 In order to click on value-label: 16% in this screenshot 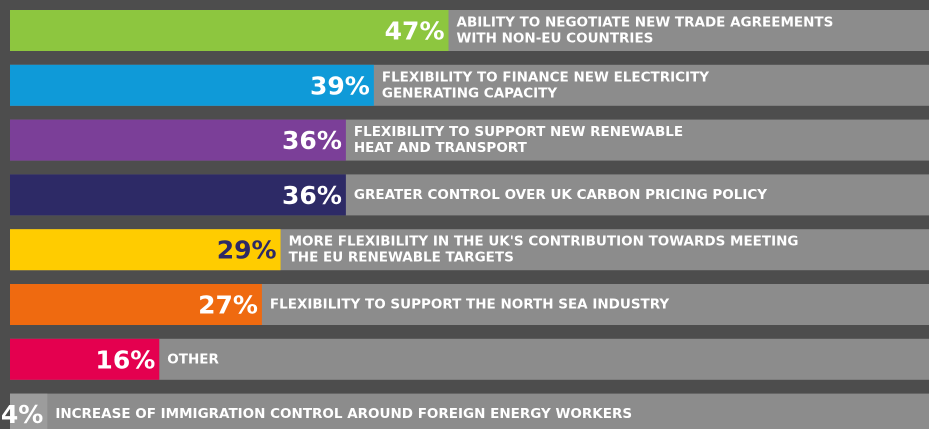, I will do `click(125, 359)`.